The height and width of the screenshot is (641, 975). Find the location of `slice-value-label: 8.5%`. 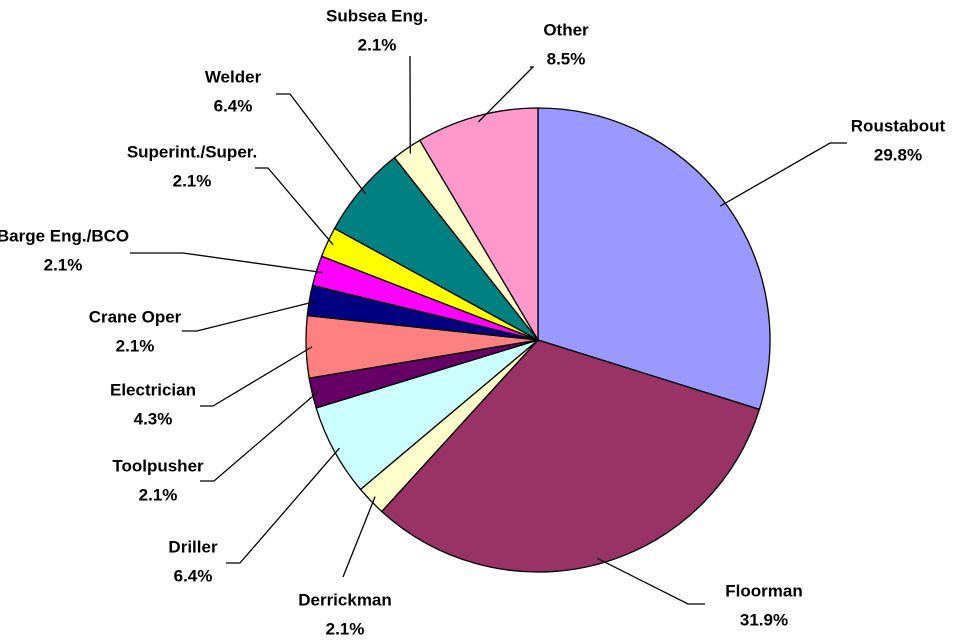

slice-value-label: 8.5% is located at coordinates (566, 58).